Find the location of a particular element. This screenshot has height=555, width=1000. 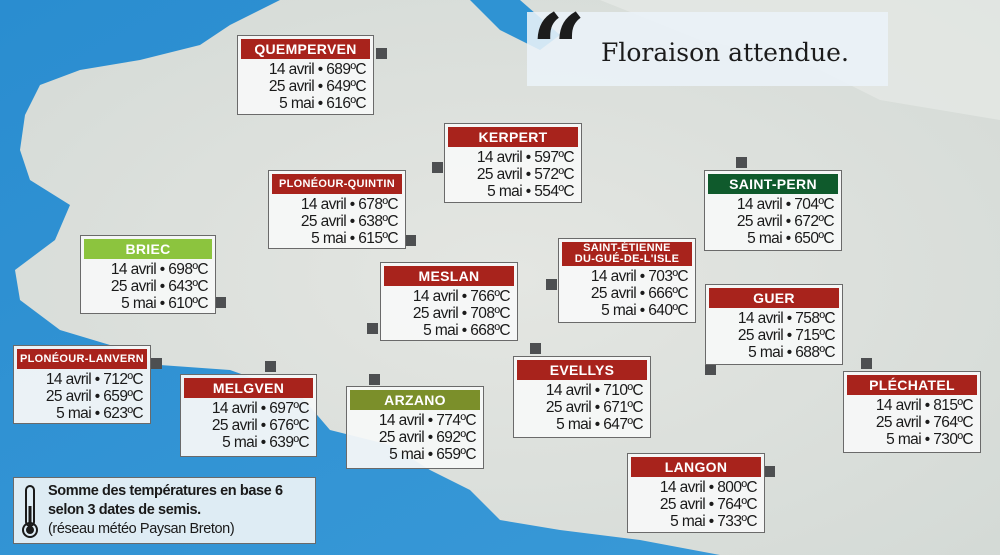

station-value-row: 5 mai • 733ºC is located at coordinates (713, 521).